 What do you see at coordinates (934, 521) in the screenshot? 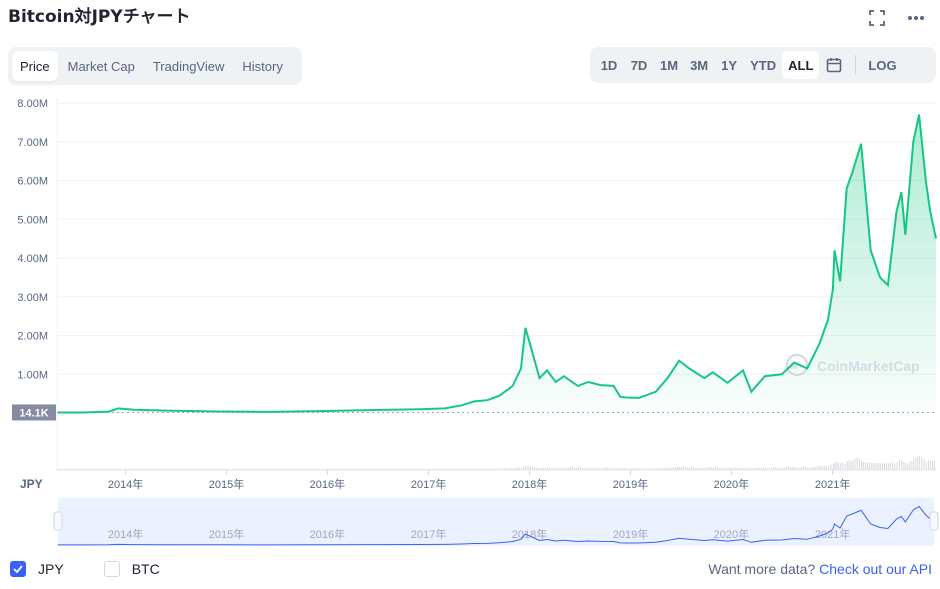
I see `navigator-right-handle` at bounding box center [934, 521].